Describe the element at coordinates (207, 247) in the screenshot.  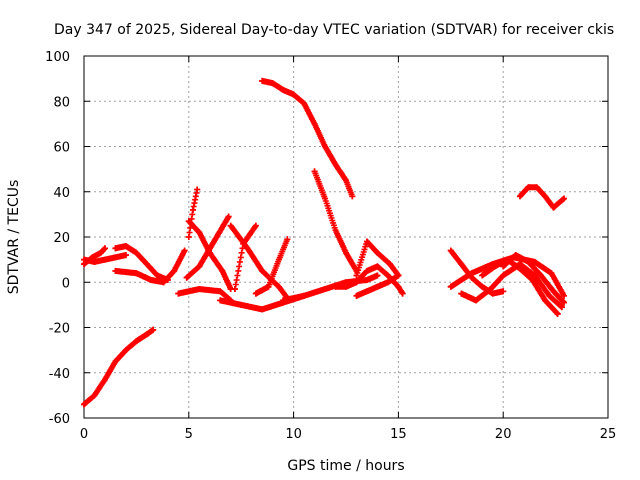
I see `series-s9` at that location.